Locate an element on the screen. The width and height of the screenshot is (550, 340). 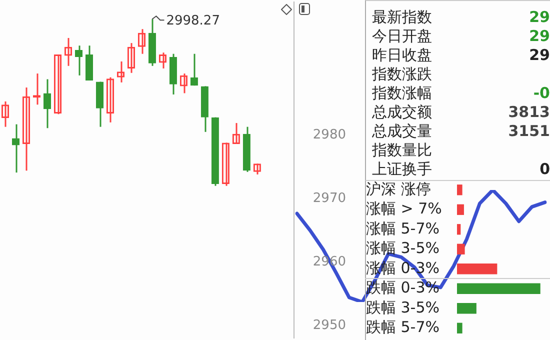
y-tick-label: 沪深 涨停 is located at coordinates (398, 189).